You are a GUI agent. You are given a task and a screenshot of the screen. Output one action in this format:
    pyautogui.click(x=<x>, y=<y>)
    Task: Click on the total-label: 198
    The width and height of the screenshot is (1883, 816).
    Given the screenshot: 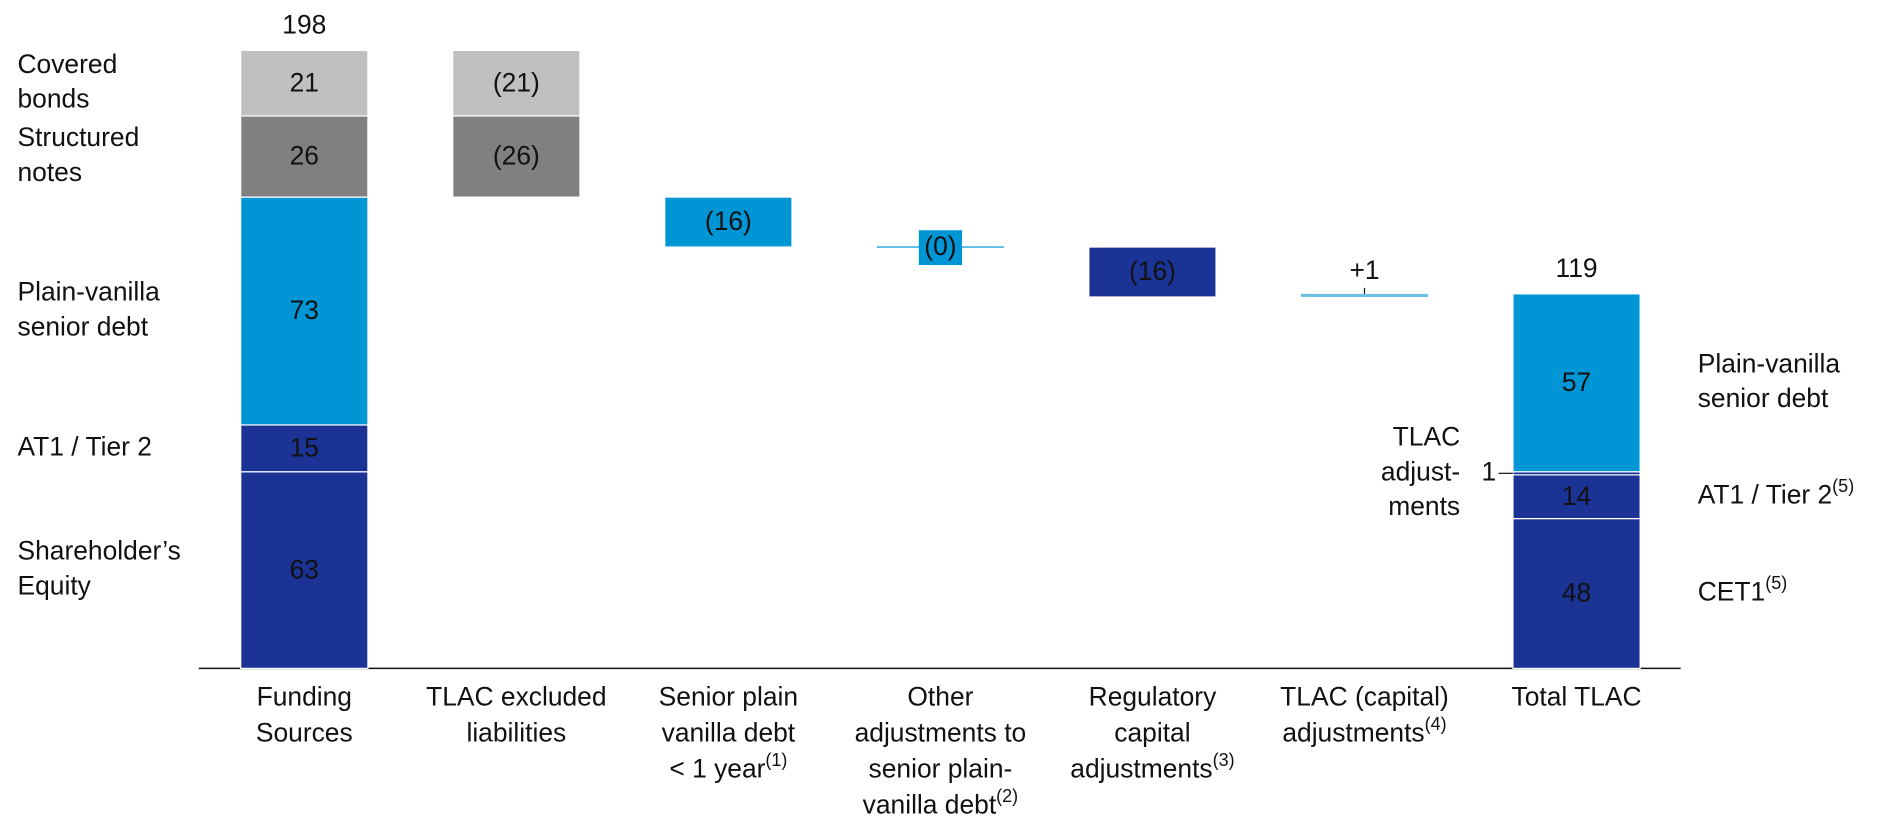 What is the action you would take?
    pyautogui.click(x=304, y=24)
    